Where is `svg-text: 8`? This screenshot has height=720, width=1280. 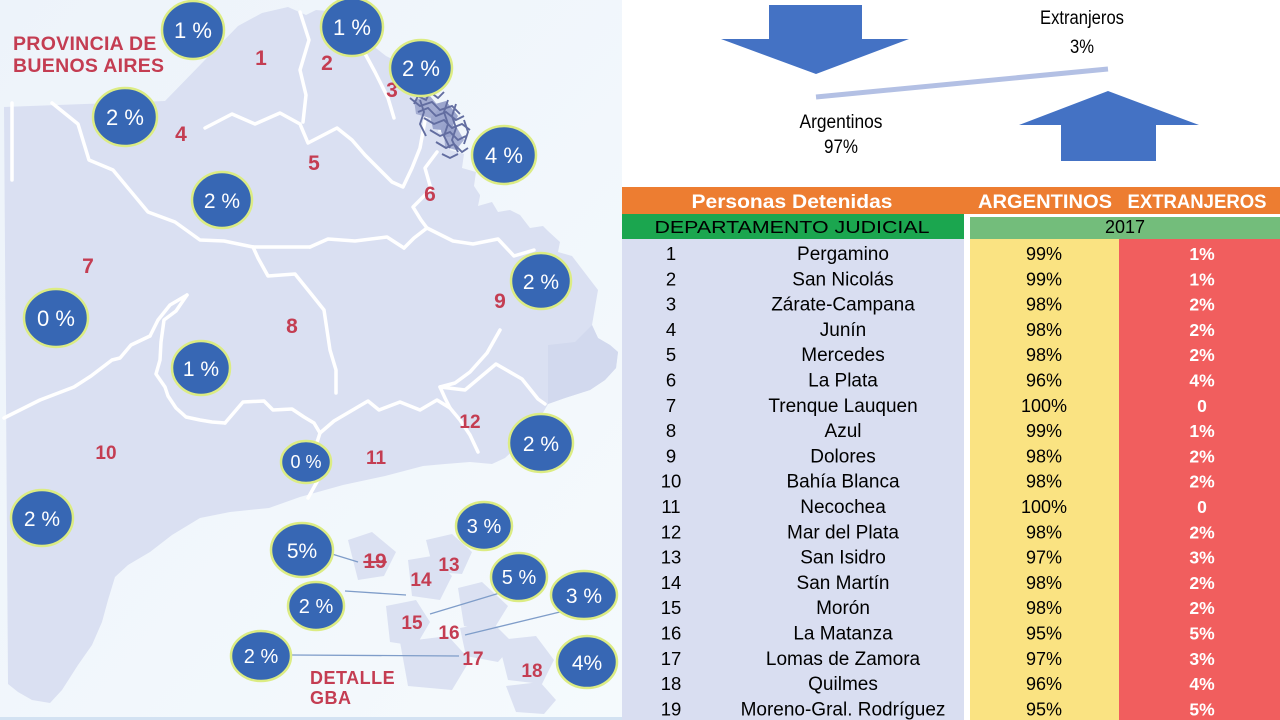 svg-text: 8 is located at coordinates (671, 430).